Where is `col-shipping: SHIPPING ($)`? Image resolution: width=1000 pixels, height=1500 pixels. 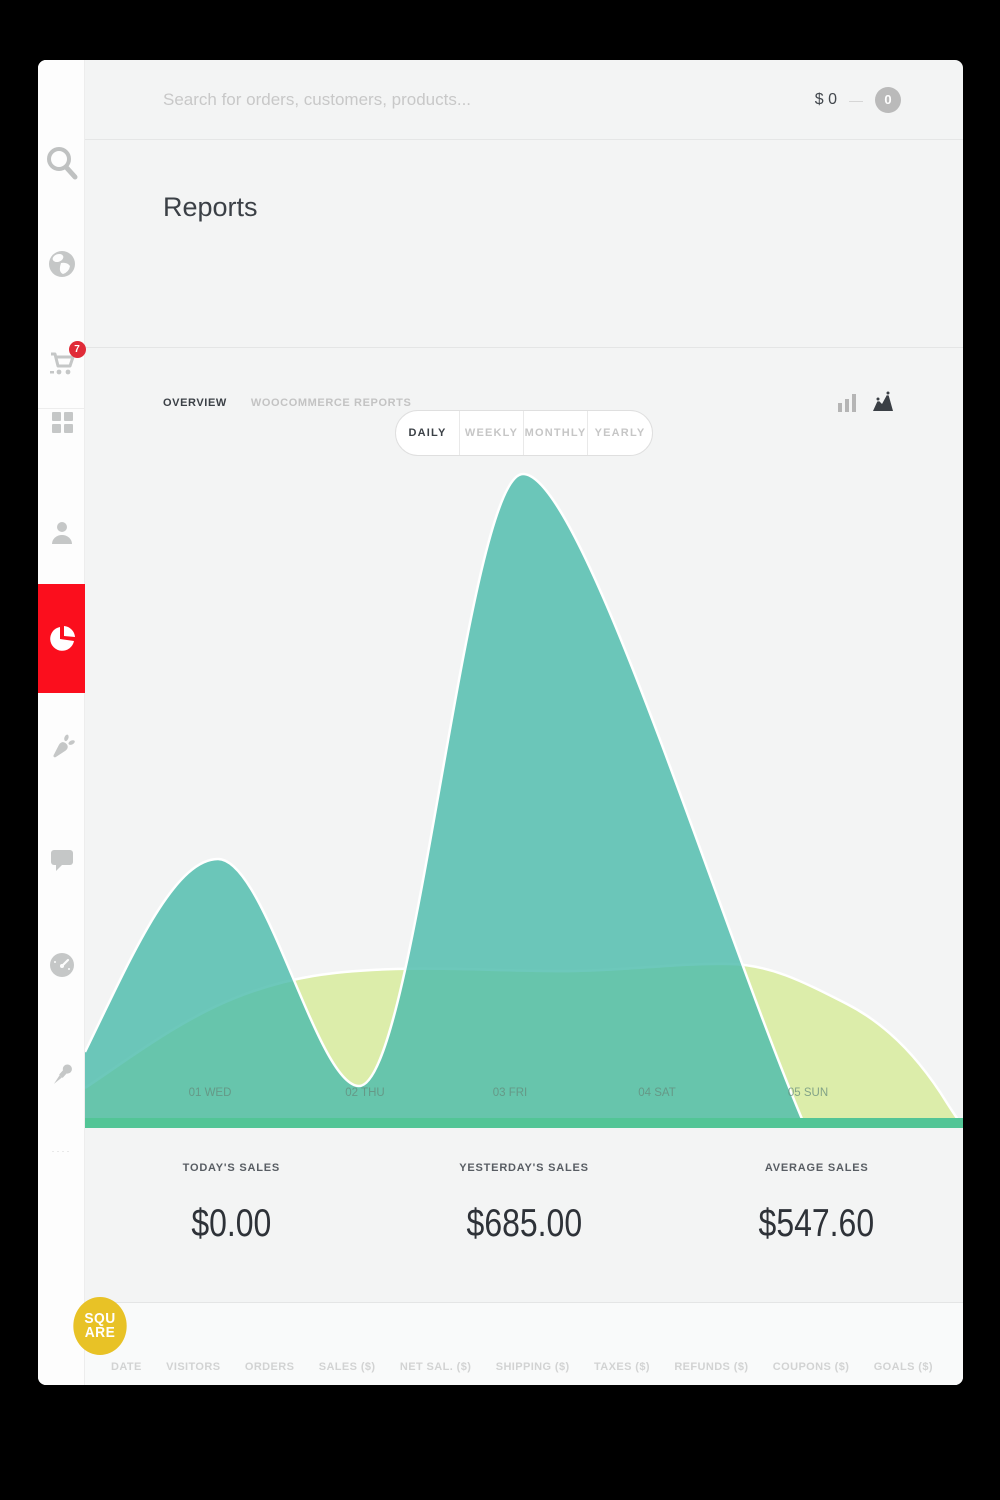
col-shipping: SHIPPING ($) is located at coordinates (532, 1367).